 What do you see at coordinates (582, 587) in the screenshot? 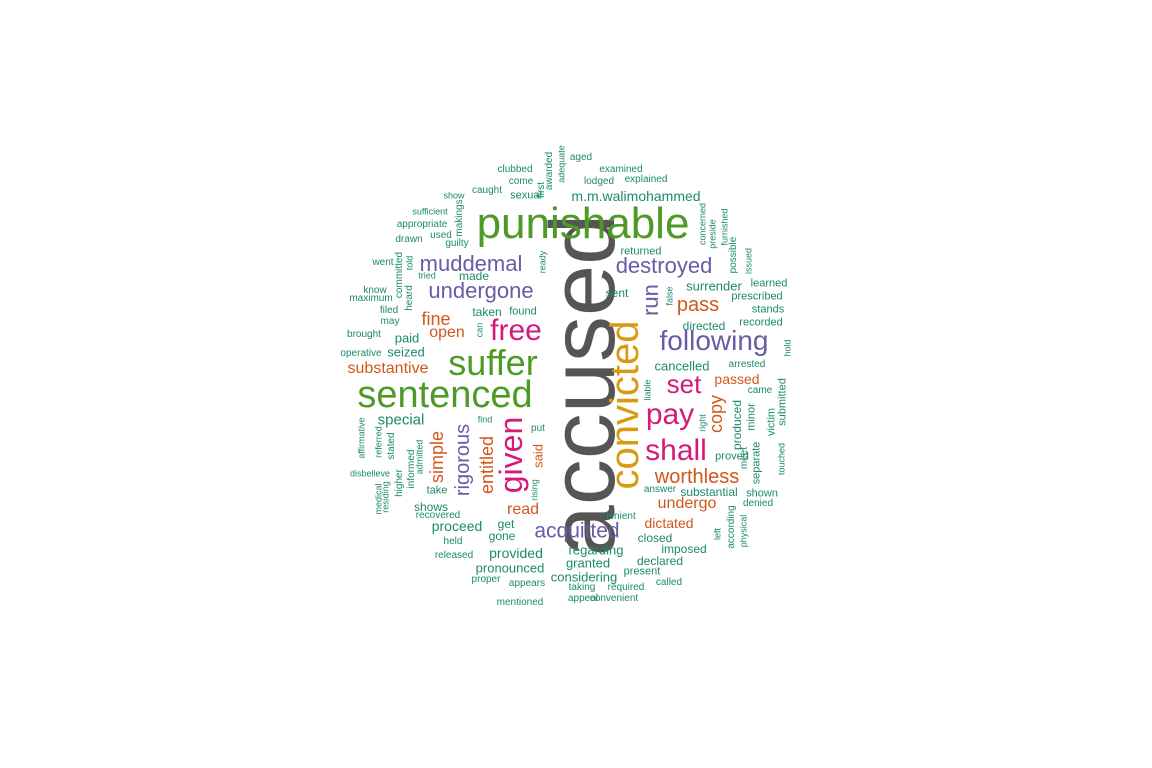
I see `word-taking: taking` at bounding box center [582, 587].